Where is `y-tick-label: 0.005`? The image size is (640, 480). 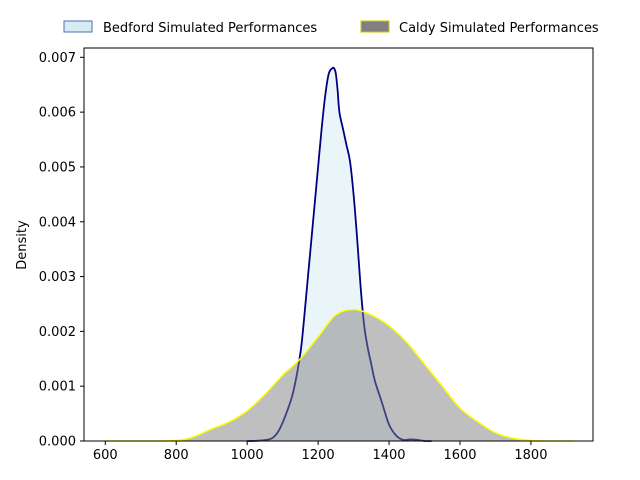 y-tick-label: 0.005 is located at coordinates (57, 167).